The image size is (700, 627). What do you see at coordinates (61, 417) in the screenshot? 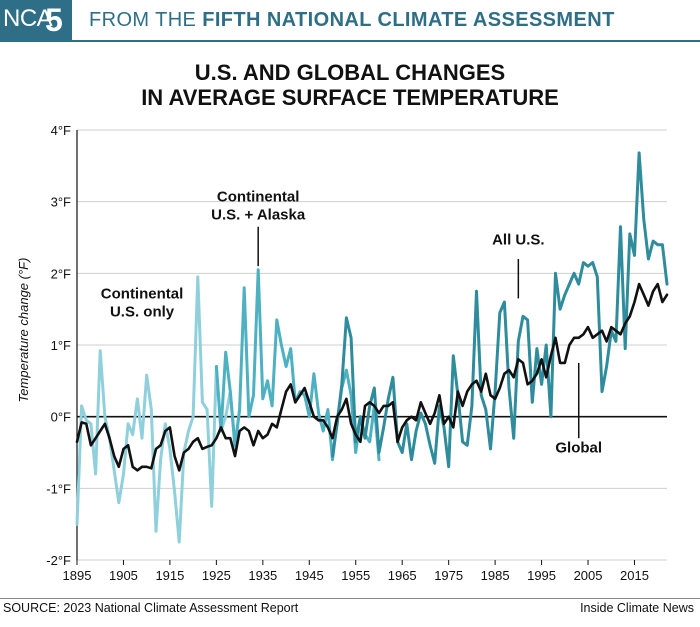
I see `y-tick-label: 0°F` at bounding box center [61, 417].